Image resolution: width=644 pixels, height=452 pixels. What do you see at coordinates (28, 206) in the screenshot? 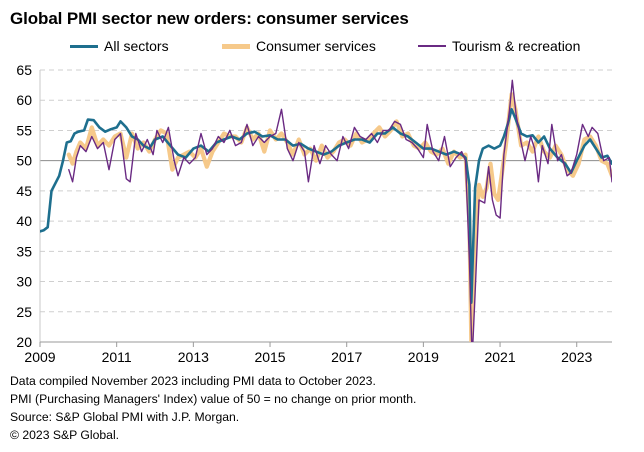
I see `y-axis: 20 25 30 35 40 45 50 55 60 65` at bounding box center [28, 206].